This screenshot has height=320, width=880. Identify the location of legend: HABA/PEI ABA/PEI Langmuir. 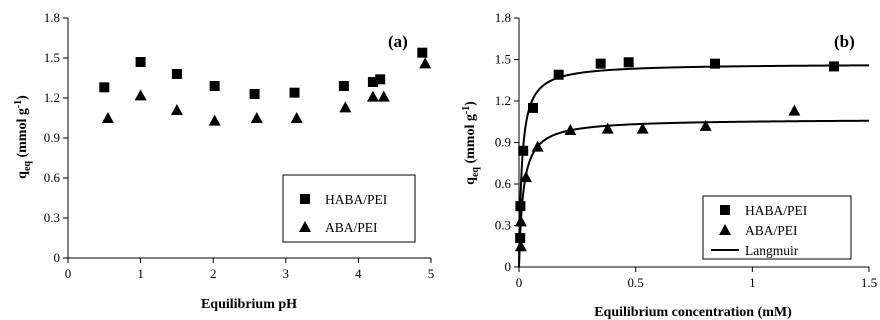
(777, 227).